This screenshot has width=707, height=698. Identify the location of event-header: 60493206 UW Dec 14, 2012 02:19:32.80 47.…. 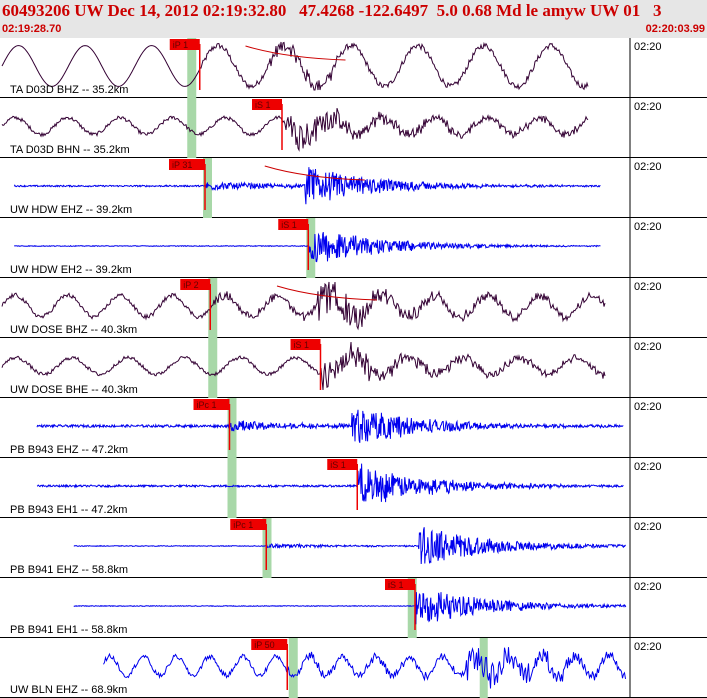
(353, 19).